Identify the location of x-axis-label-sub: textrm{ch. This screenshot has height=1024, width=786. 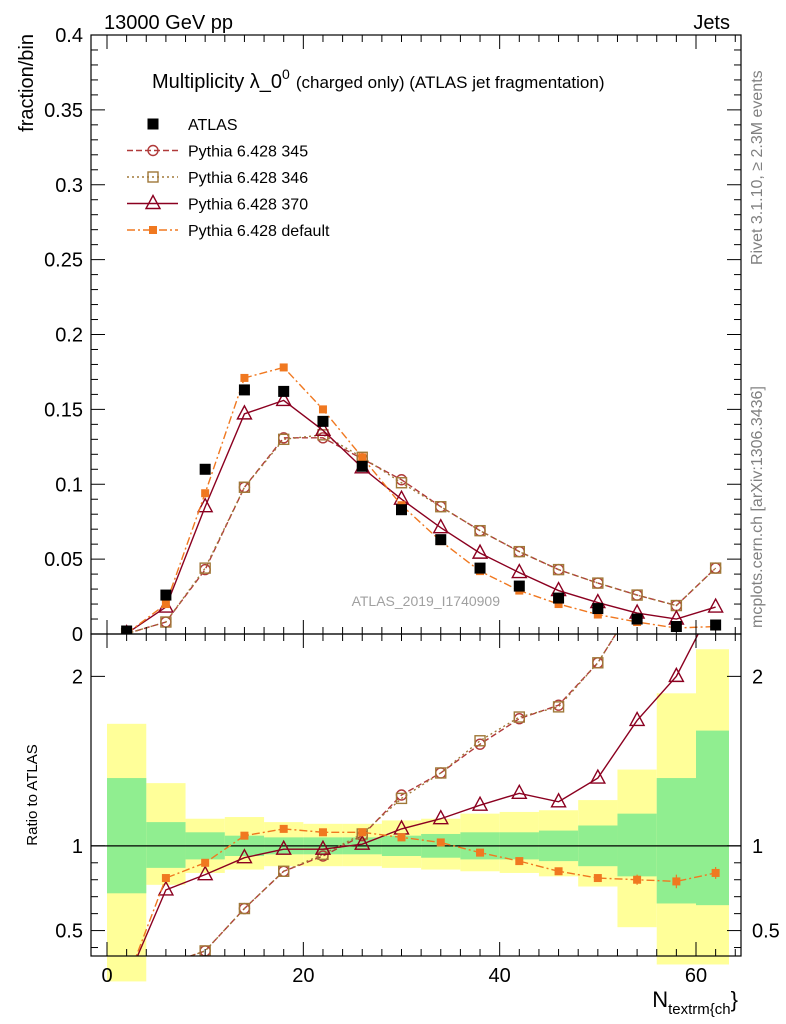
(699, 1009).